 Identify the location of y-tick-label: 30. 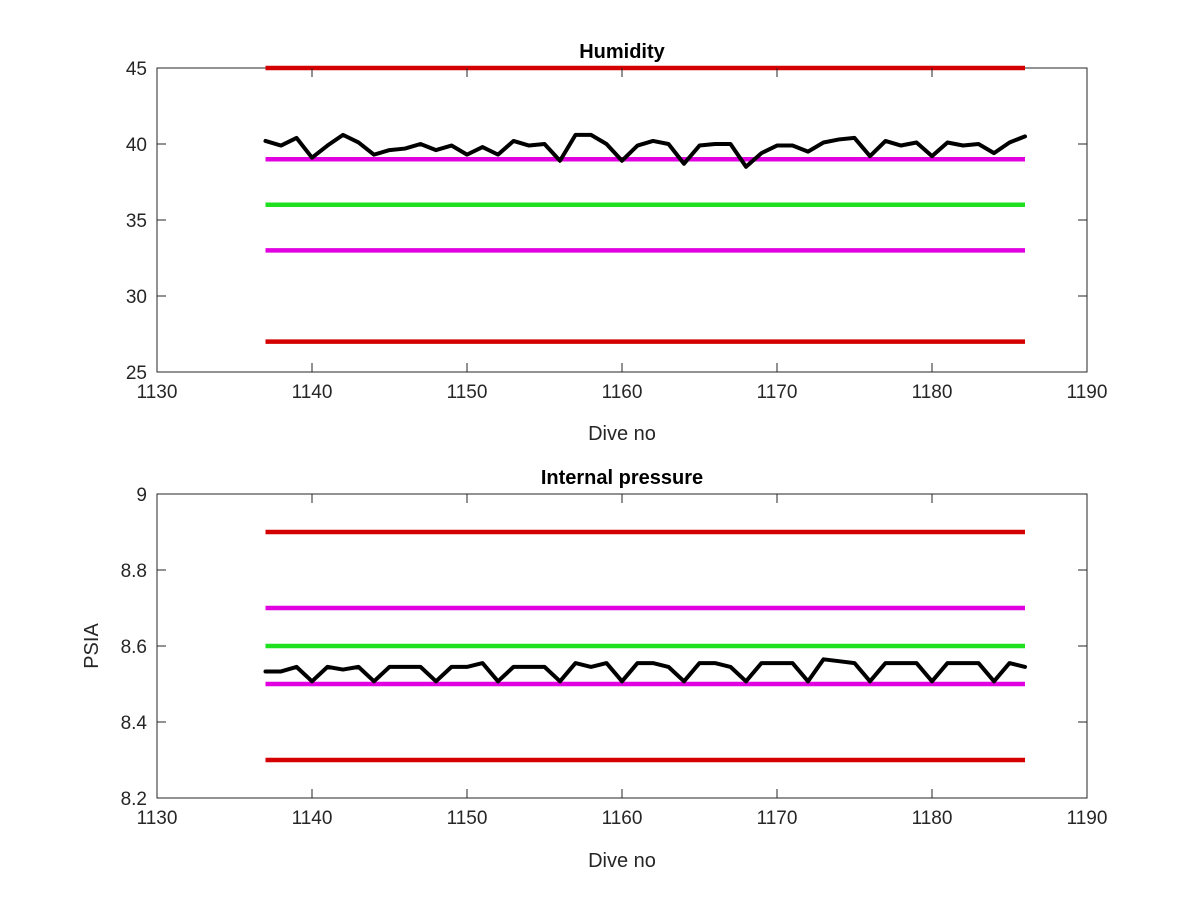
(136, 297).